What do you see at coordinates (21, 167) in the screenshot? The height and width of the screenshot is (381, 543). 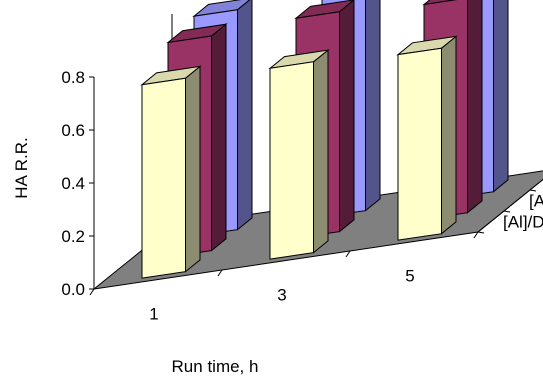 I see `y-axis-title: HA R.R.` at bounding box center [21, 167].